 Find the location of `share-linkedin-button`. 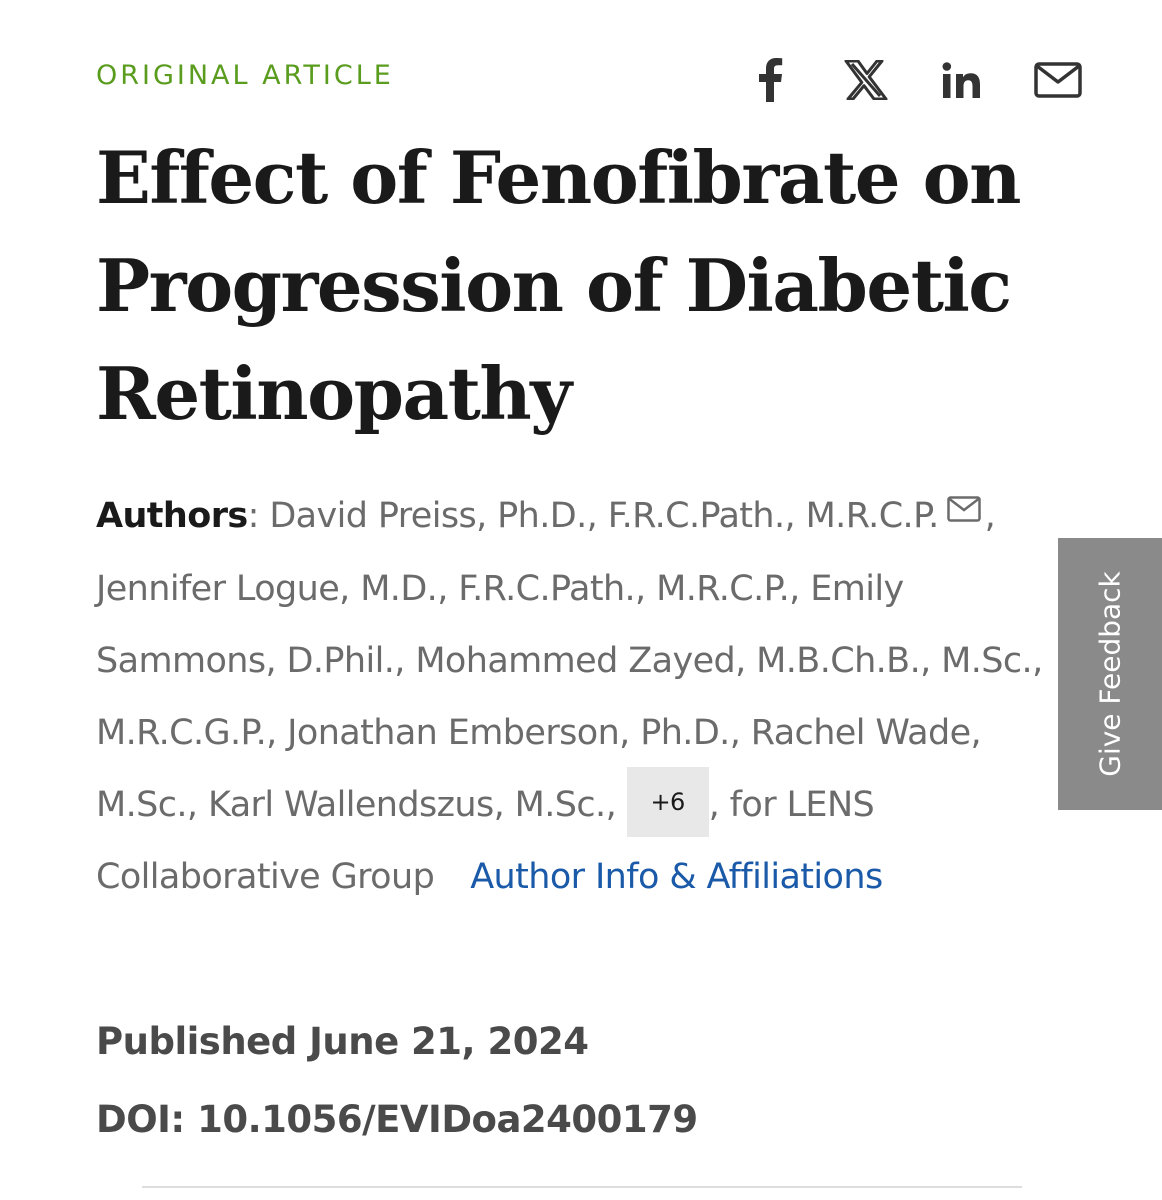

share-linkedin-button is located at coordinates (962, 80).